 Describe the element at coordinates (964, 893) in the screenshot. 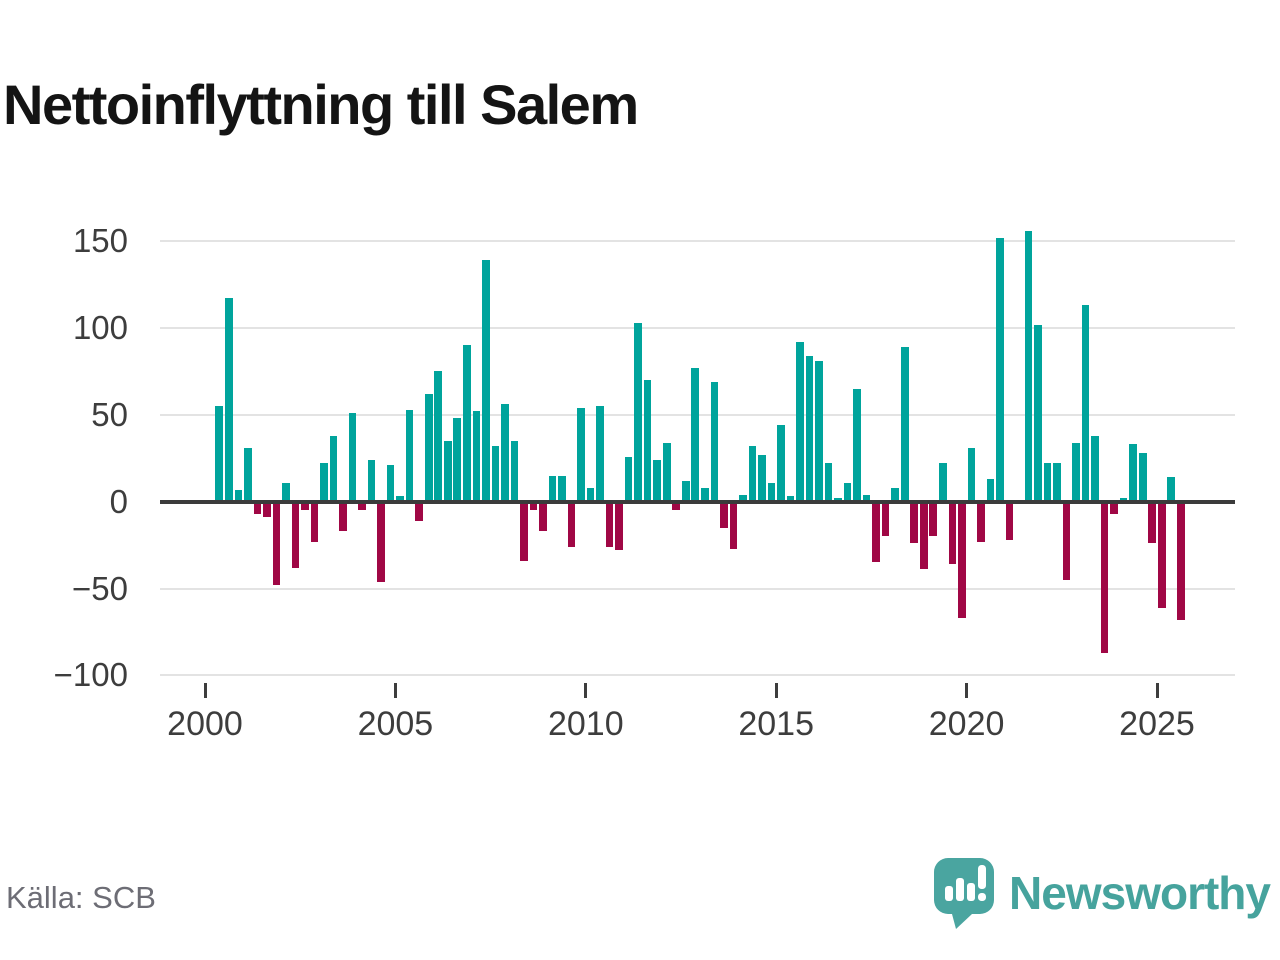

I see `newsworthy-logo-icon` at that location.